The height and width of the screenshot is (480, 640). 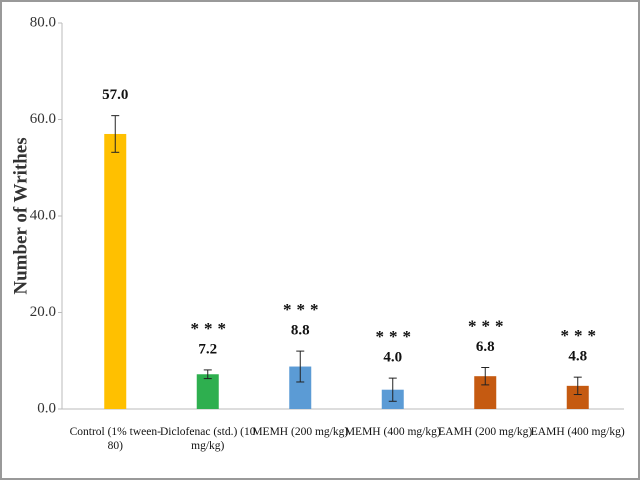 What do you see at coordinates (300, 432) in the screenshot?
I see `x-tick-label: MEMH (200 mg/kg)` at bounding box center [300, 432].